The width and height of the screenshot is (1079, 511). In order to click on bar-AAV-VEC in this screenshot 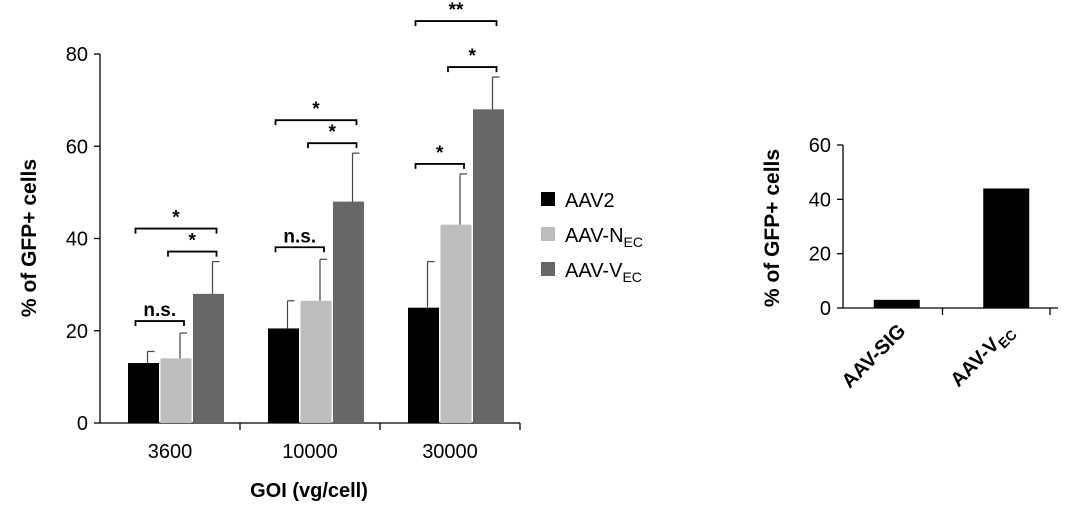, I will do `click(1006, 248)`.